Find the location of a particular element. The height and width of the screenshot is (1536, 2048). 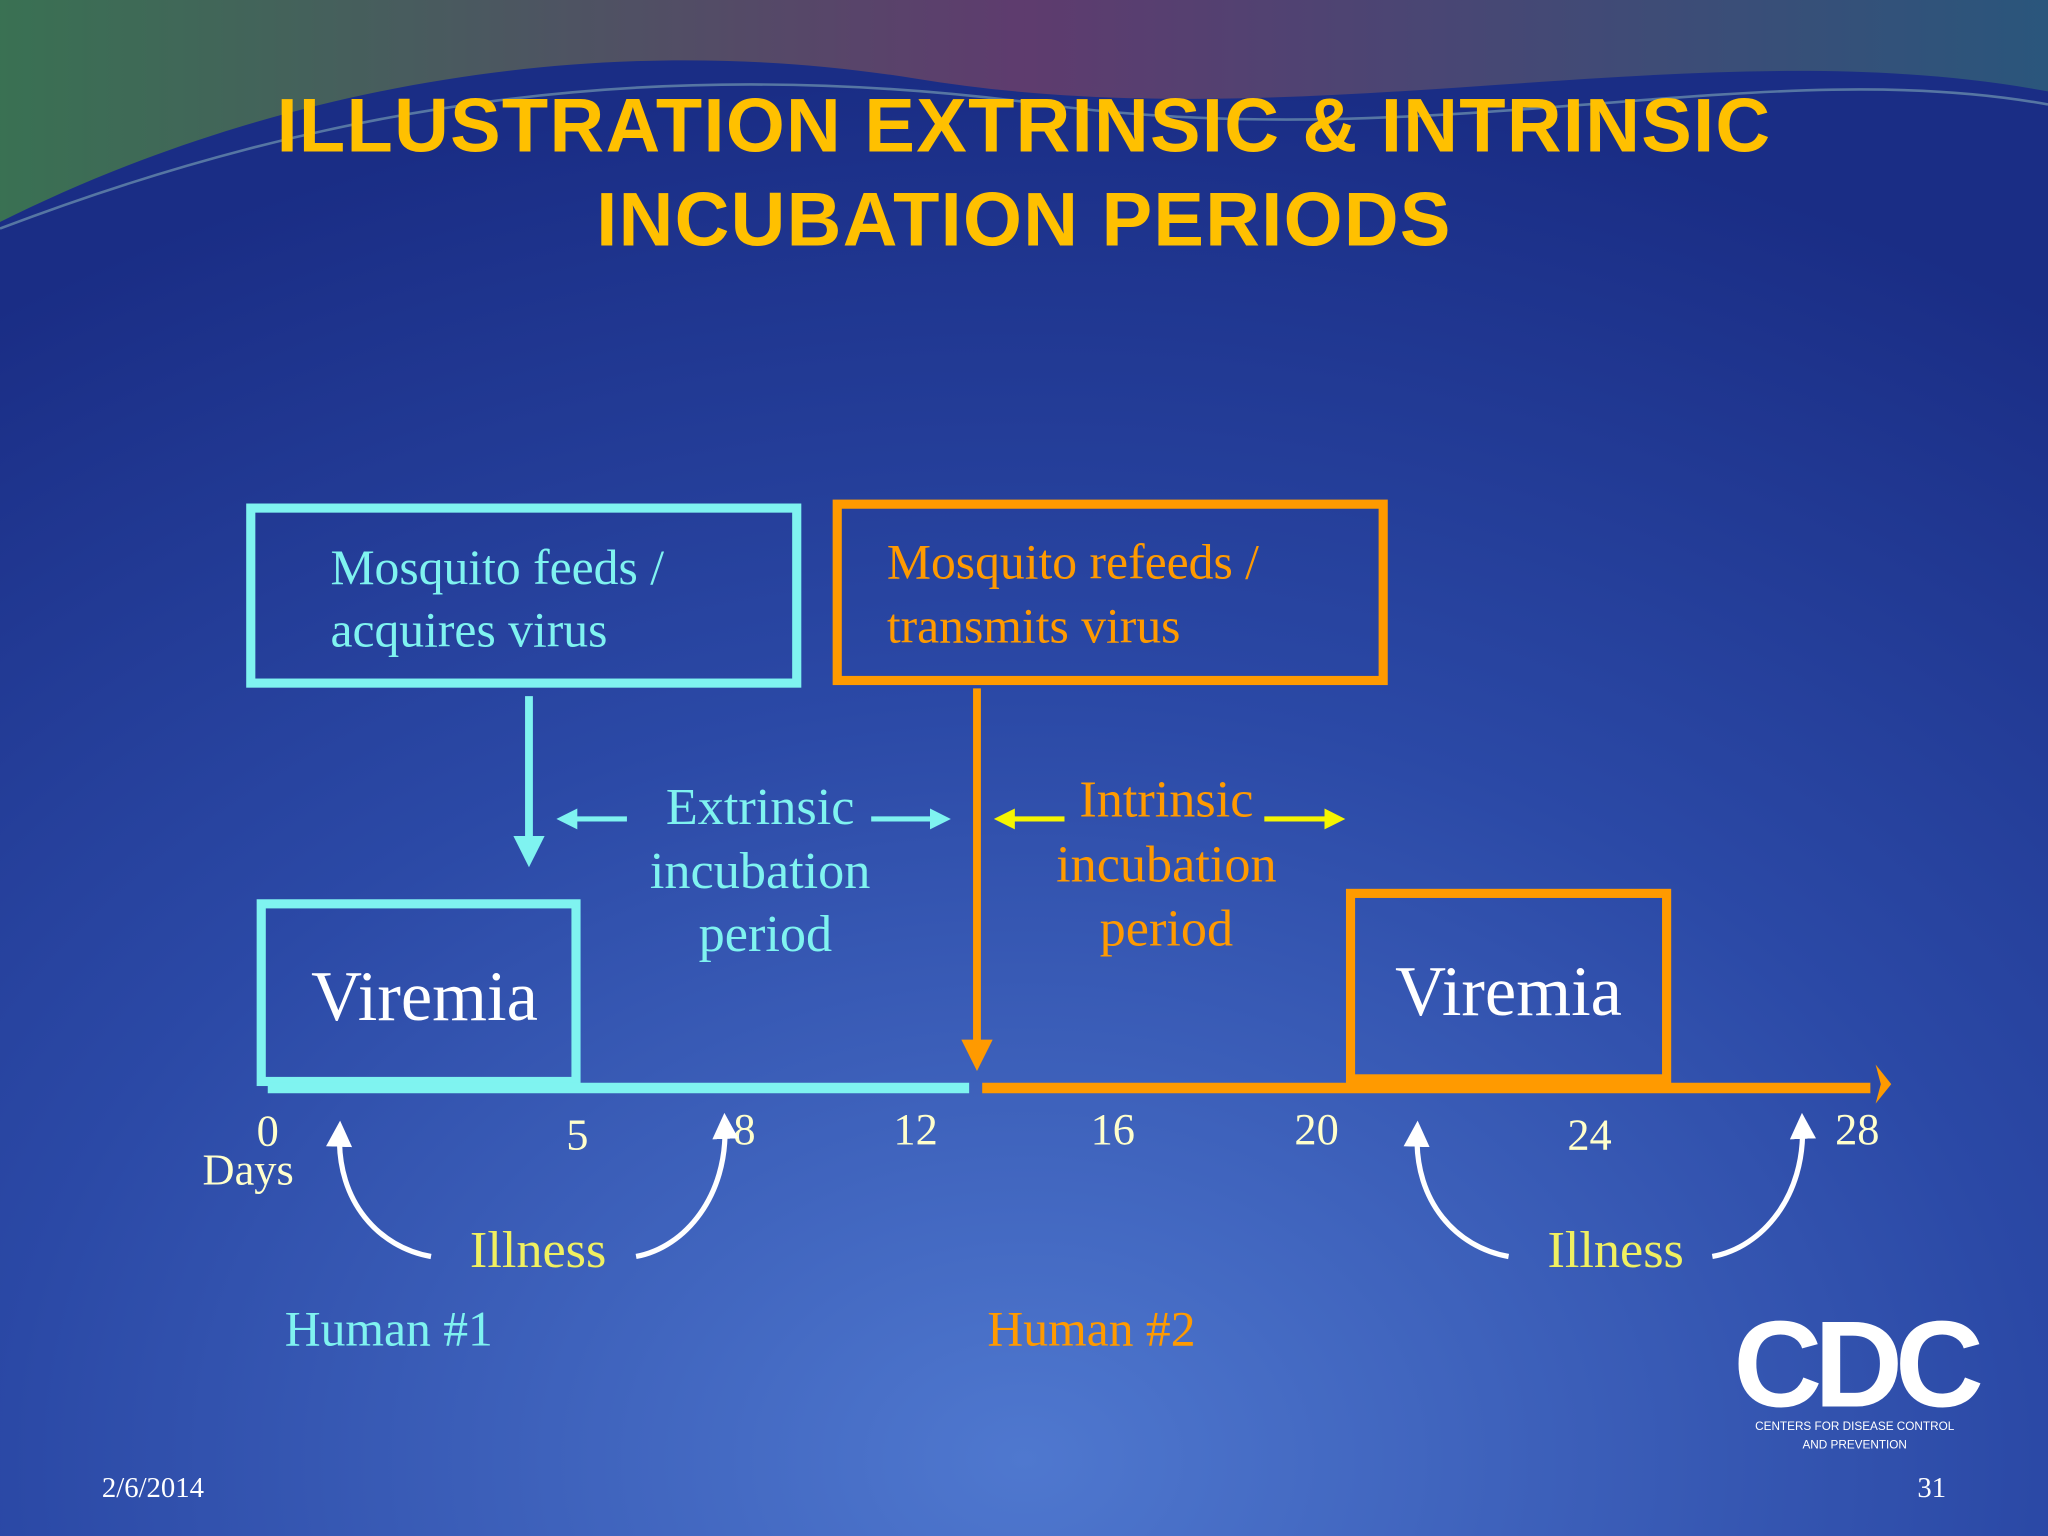

footer-page: 31 is located at coordinates (1931, 1488).